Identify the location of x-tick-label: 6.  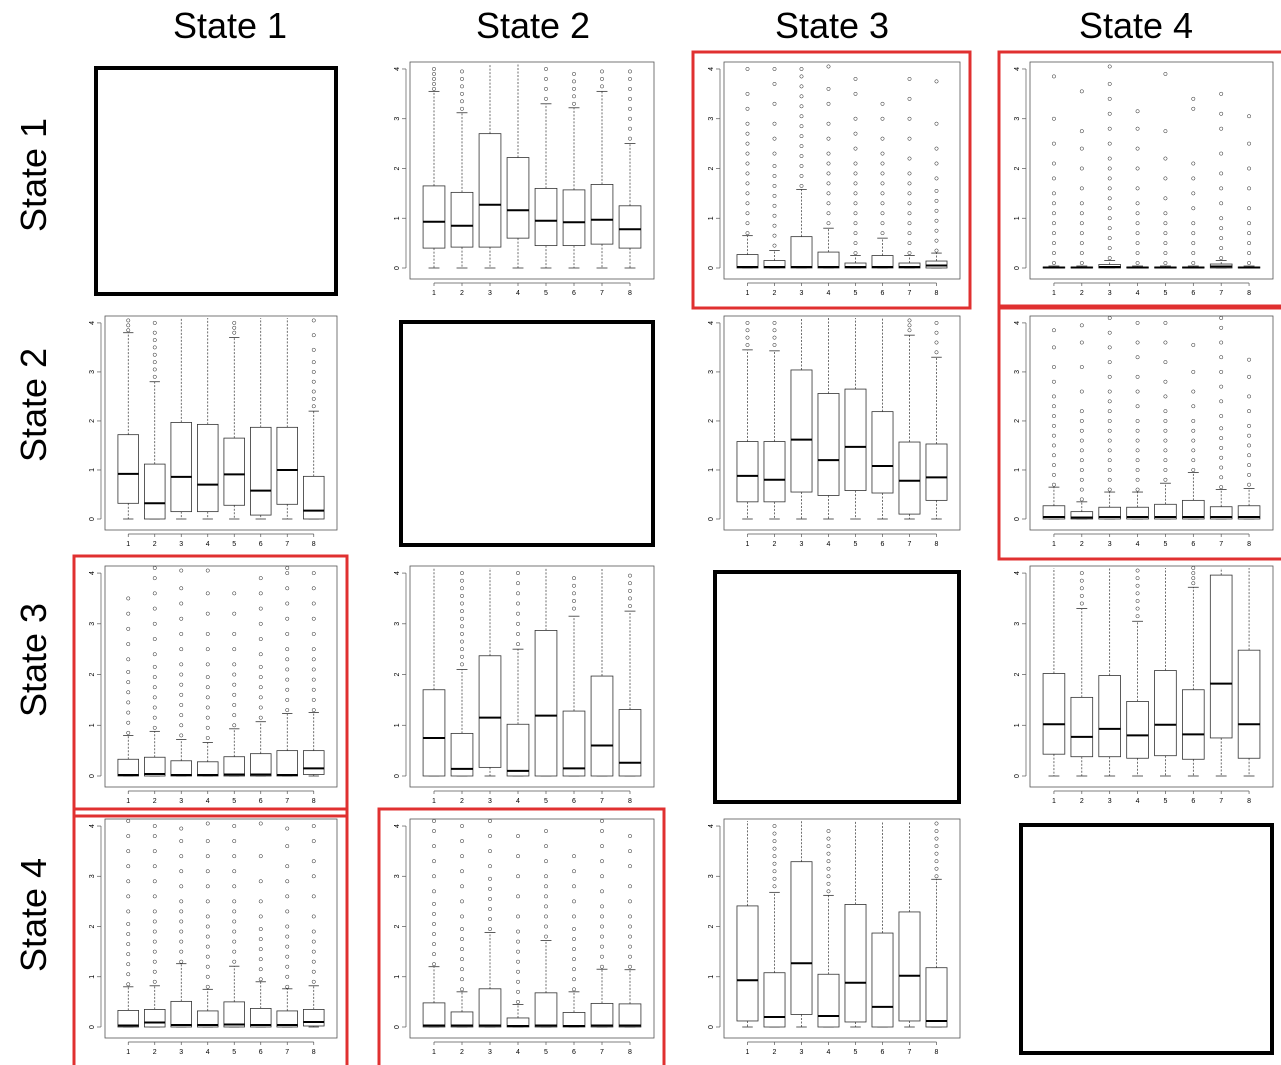
(883, 293).